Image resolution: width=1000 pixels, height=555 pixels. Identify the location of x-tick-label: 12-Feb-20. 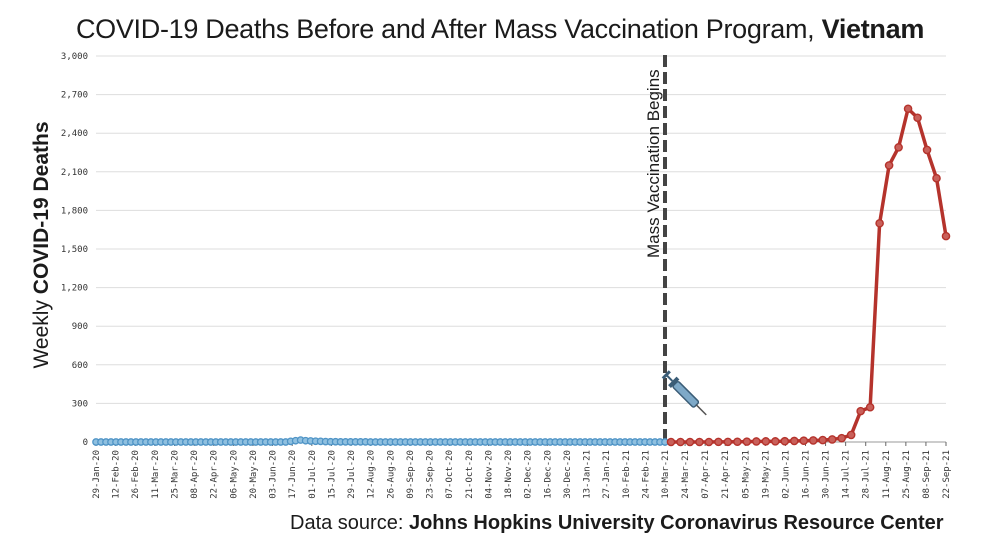
(117, 474).